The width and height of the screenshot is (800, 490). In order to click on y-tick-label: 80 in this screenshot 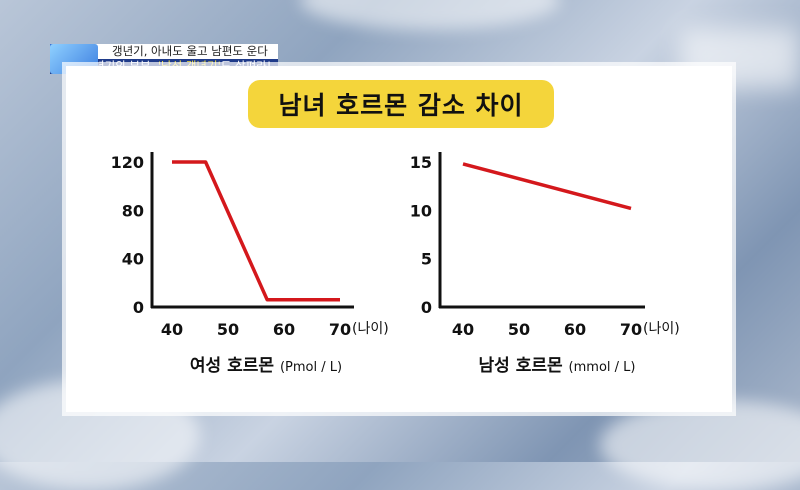, I will do `click(133, 210)`.